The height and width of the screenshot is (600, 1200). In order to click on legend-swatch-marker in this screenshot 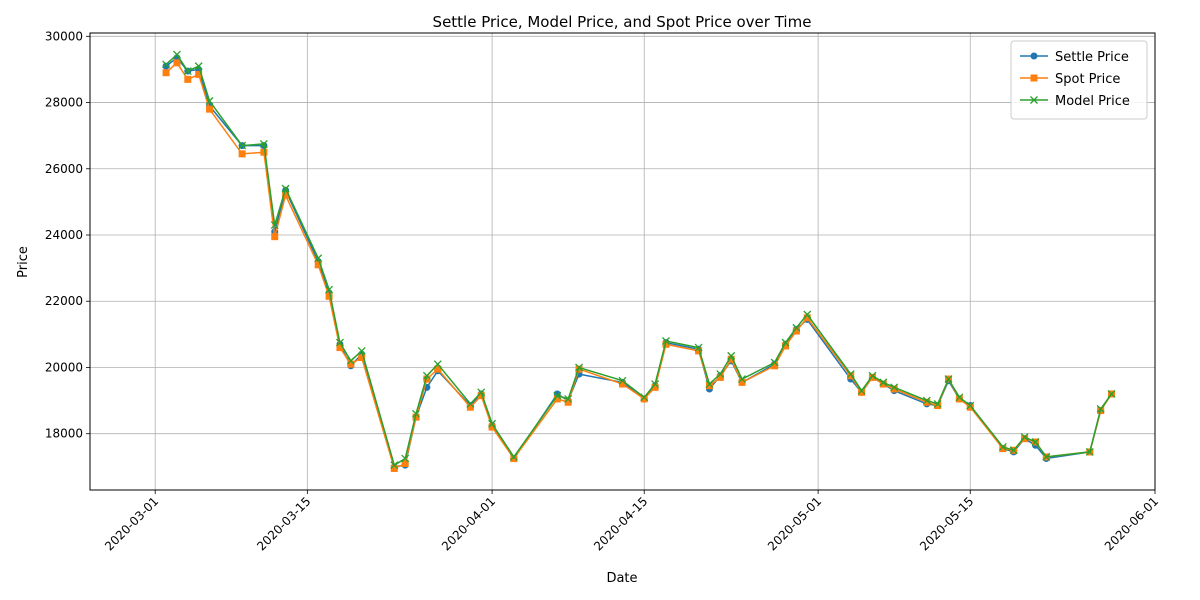, I will do `click(1034, 100)`.